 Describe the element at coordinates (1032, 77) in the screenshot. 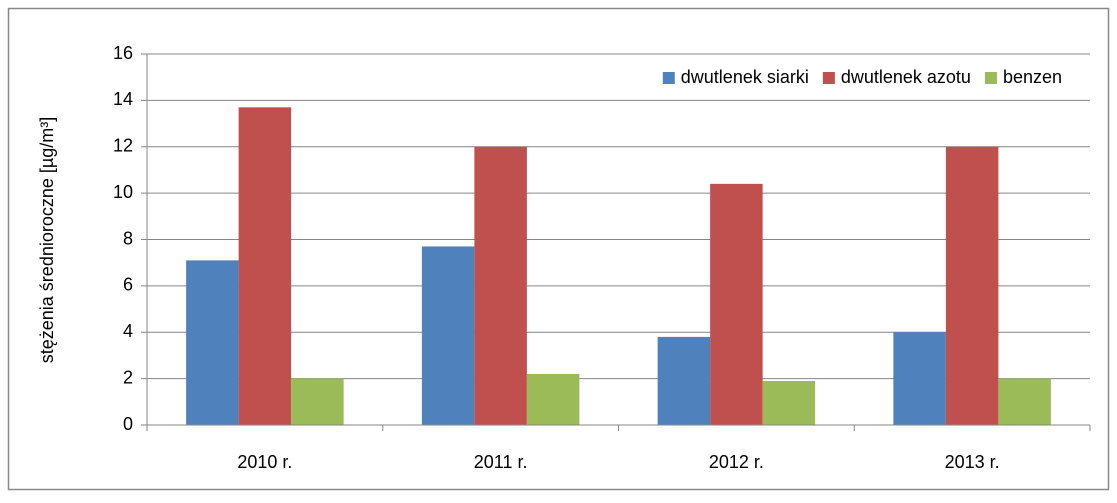

I see `legend-label: benzen` at that location.